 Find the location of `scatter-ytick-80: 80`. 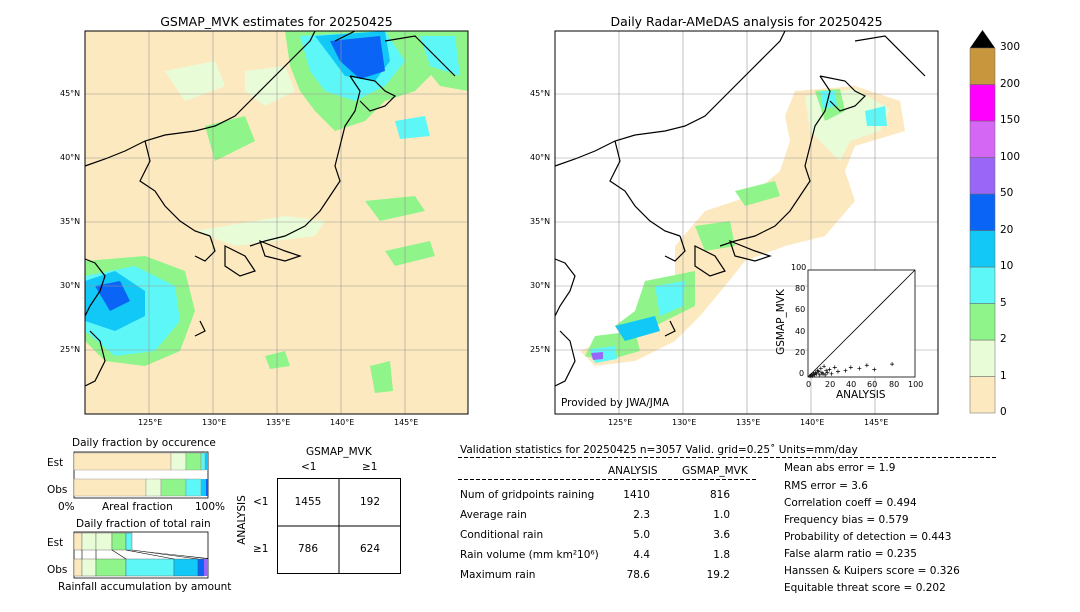

scatter-ytick-80: 80 is located at coordinates (800, 288).